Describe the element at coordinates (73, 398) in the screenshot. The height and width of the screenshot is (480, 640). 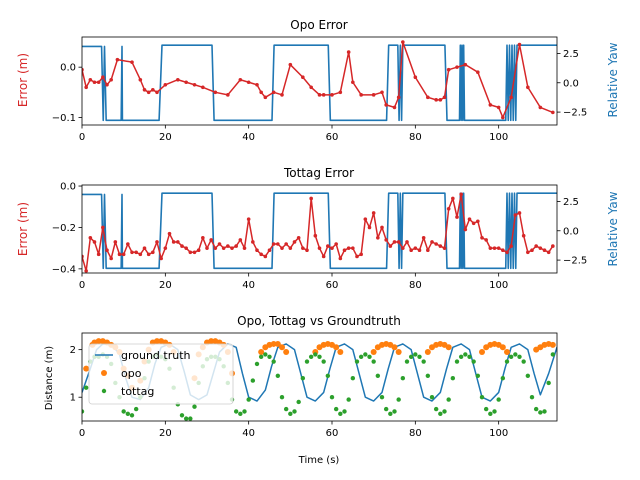
I see `y-tick-label: 1` at that location.